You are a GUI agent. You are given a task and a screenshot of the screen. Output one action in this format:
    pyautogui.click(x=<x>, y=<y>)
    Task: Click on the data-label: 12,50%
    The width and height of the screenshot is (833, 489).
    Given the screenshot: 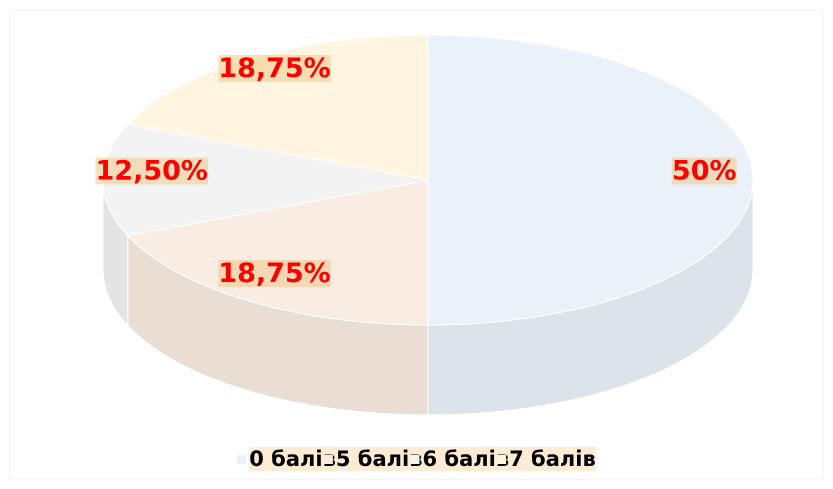 What is the action you would take?
    pyautogui.click(x=152, y=171)
    